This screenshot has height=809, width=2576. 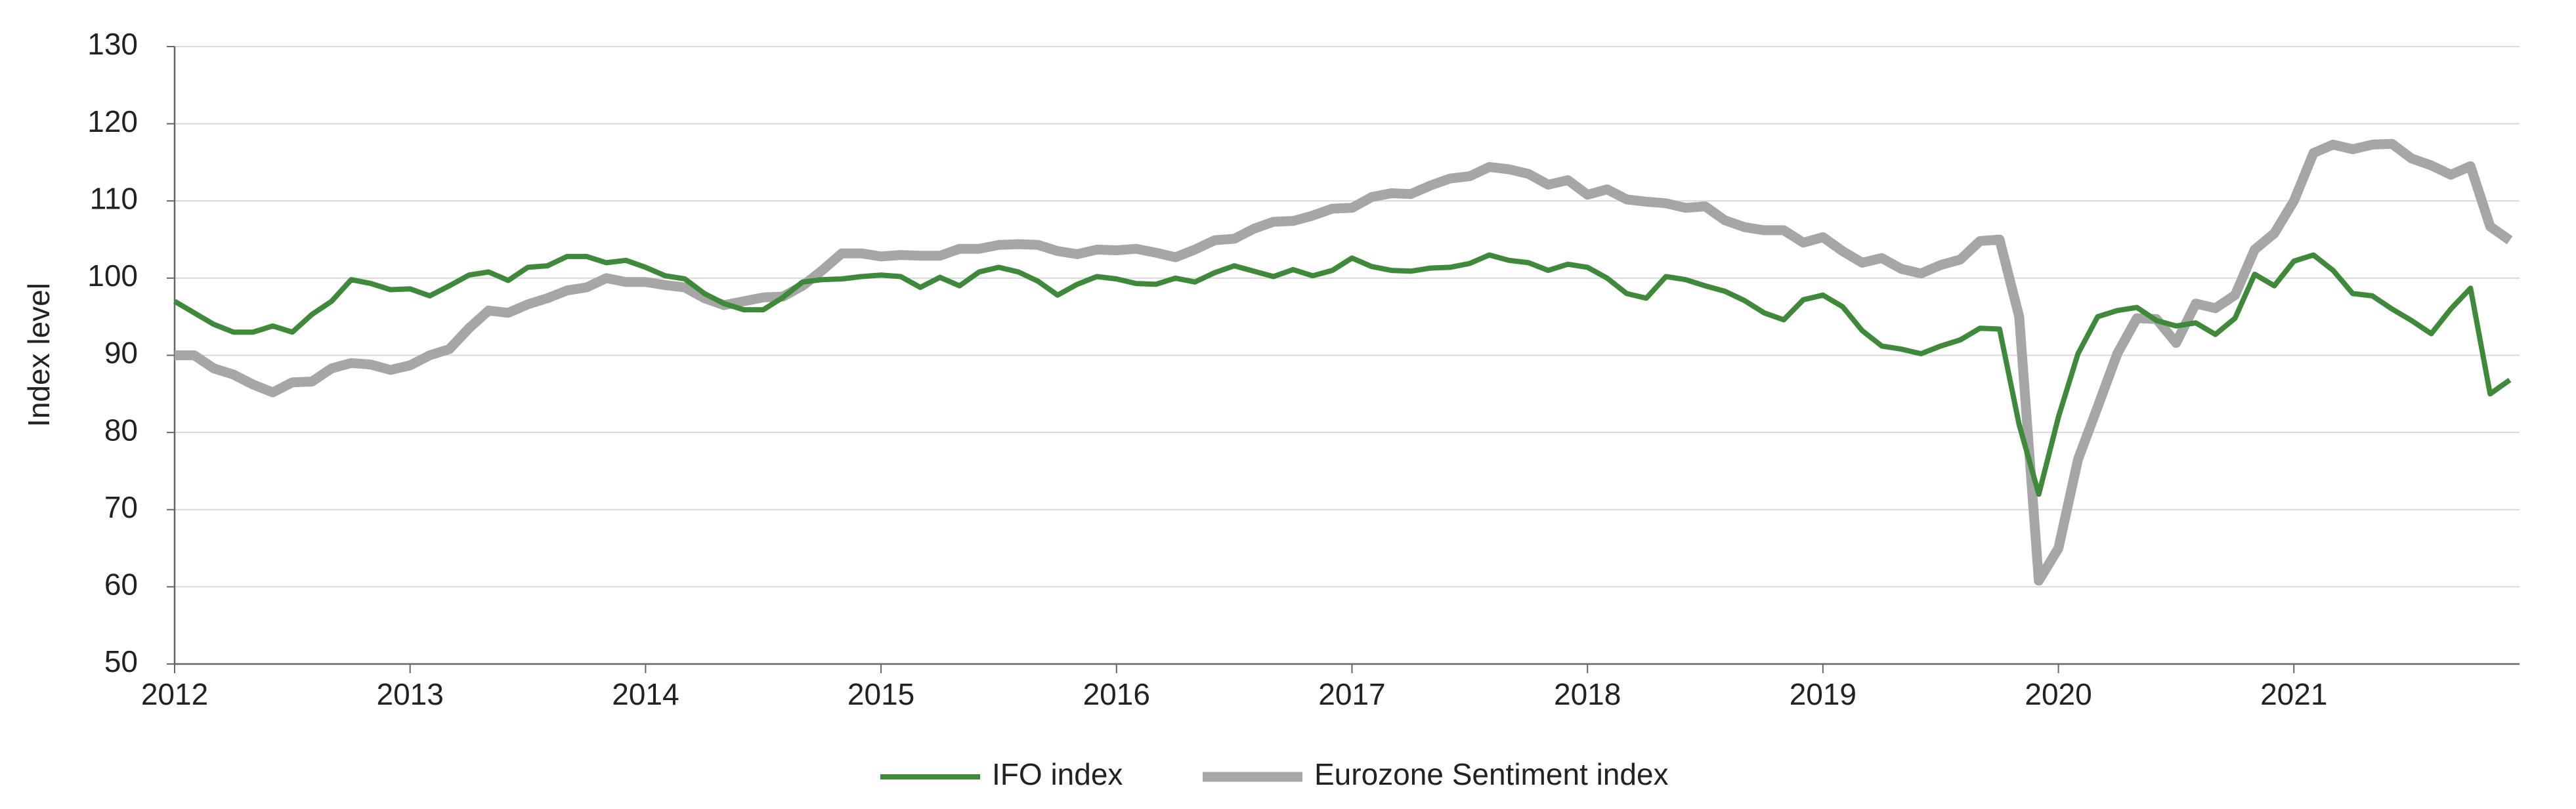 I want to click on x-tick-label: 2018, so click(x=1587, y=694).